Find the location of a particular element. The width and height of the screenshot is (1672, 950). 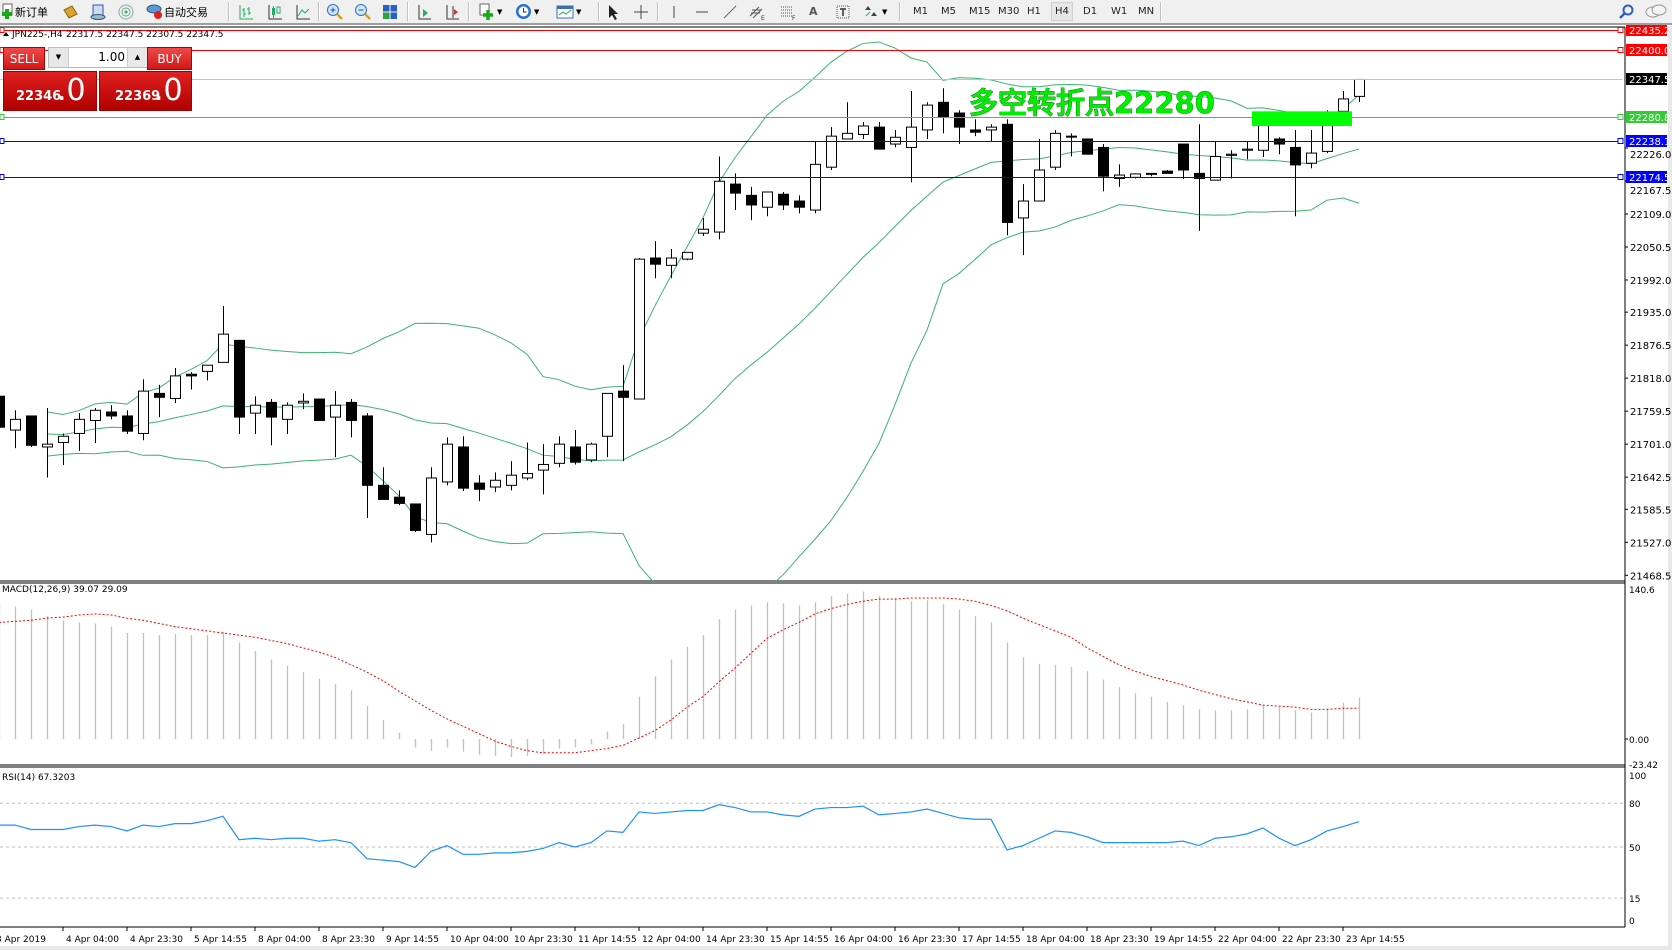

lots-increase-button: ▲ is located at coordinates (137, 57).